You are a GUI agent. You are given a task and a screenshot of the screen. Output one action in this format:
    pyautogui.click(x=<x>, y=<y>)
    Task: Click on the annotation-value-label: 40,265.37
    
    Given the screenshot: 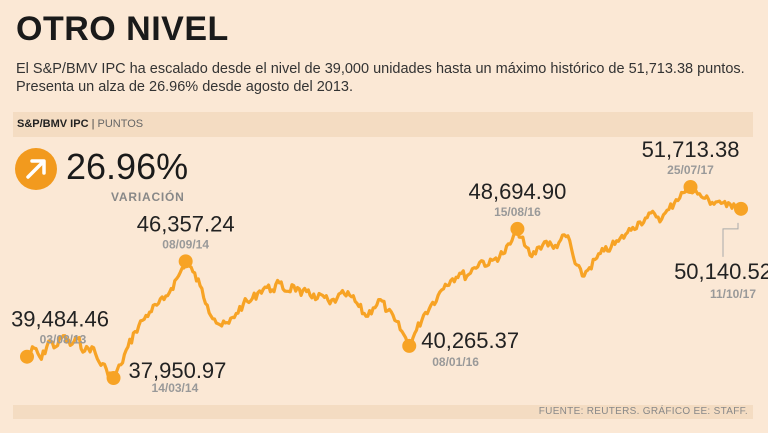 What is the action you would take?
    pyautogui.click(x=470, y=340)
    